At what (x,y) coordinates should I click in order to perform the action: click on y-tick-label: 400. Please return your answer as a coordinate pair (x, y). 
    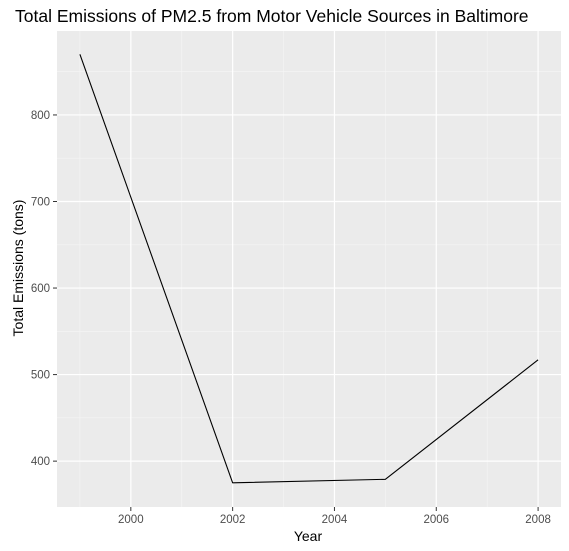
    Looking at the image, I should click on (40, 462).